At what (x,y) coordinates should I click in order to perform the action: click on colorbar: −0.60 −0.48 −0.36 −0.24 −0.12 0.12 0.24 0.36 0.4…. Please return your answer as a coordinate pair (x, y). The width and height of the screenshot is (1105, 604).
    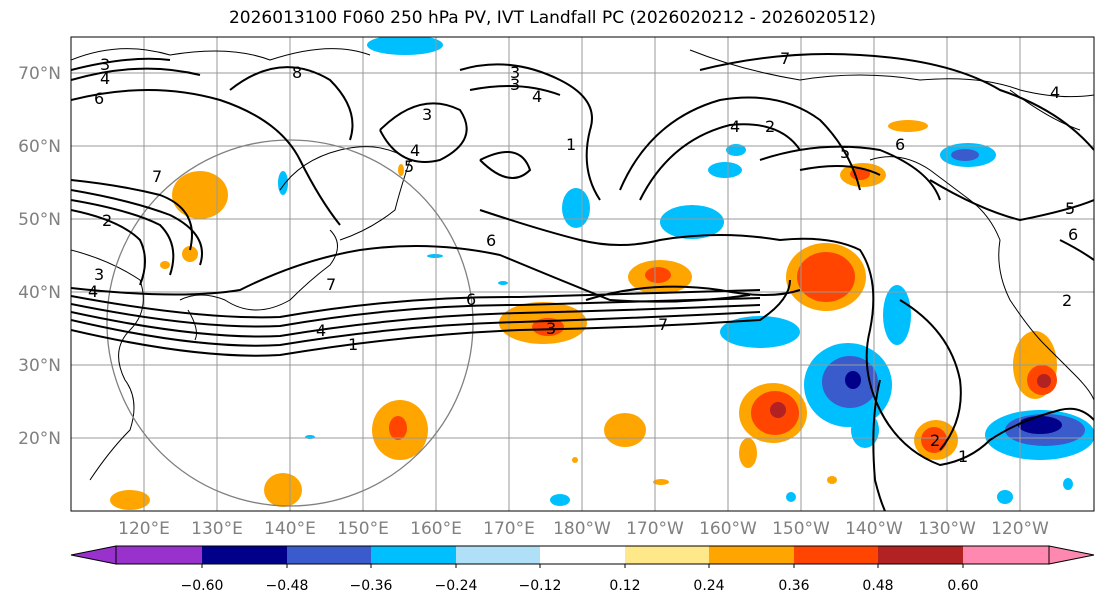
    Looking at the image, I should click on (582, 569).